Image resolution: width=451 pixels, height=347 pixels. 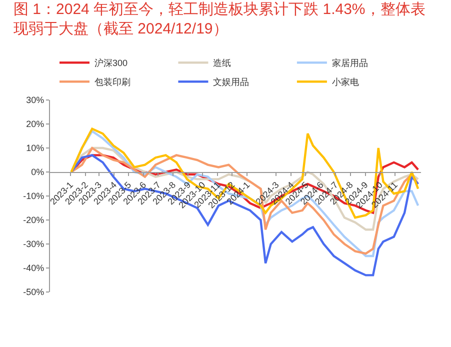 What do you see at coordinates (35, 148) in the screenshot?
I see `y-tick-label: 10%` at bounding box center [35, 148].